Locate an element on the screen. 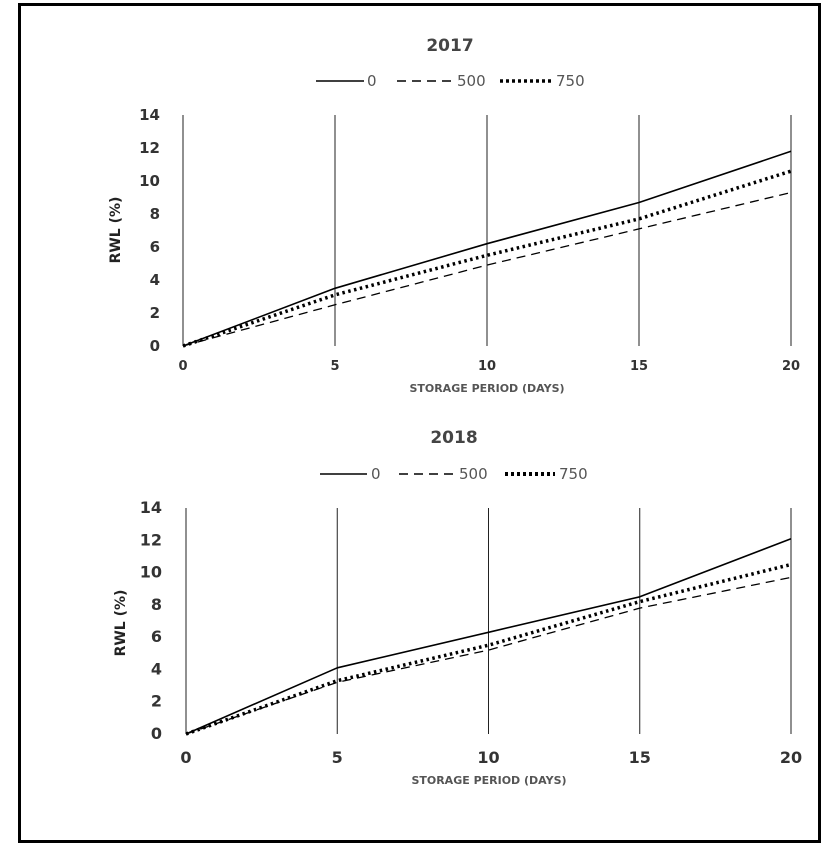 This screenshot has height=844, width=829. chart-title: 2017 is located at coordinates (449, 46).